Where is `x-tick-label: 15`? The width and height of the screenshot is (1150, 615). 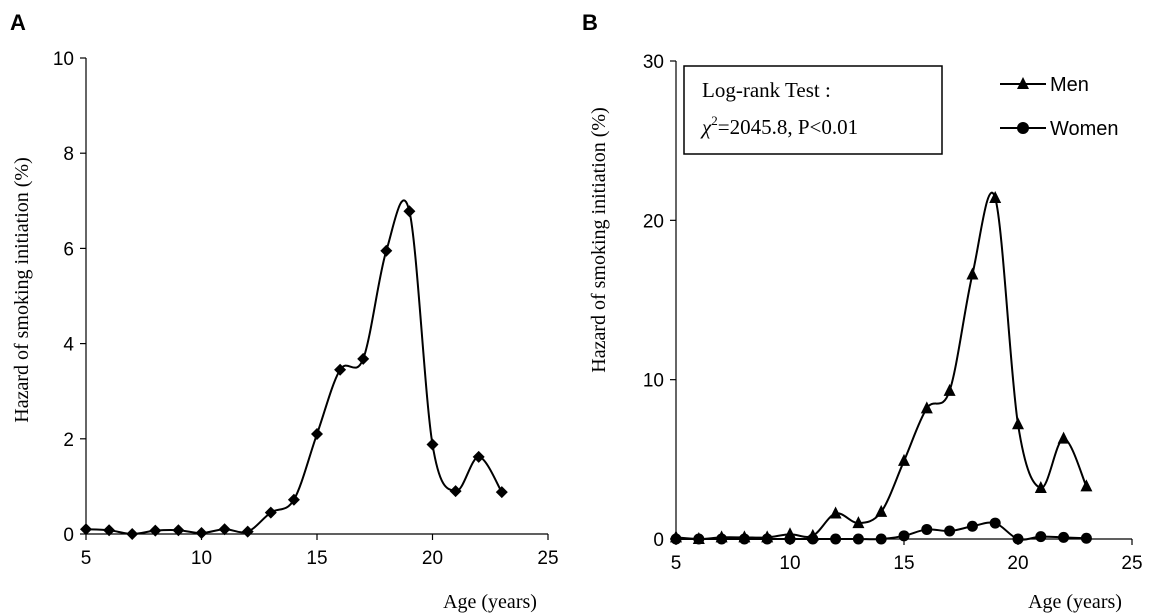 x-tick-label: 15 is located at coordinates (903, 563).